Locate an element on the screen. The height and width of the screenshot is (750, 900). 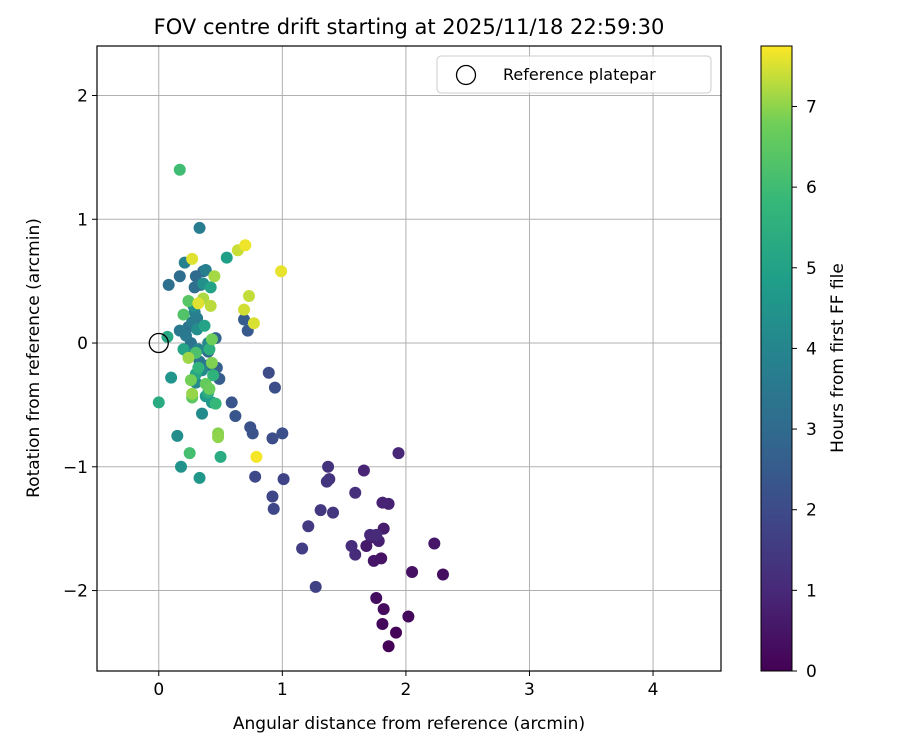
legend-circle-icon is located at coordinates (466, 75).